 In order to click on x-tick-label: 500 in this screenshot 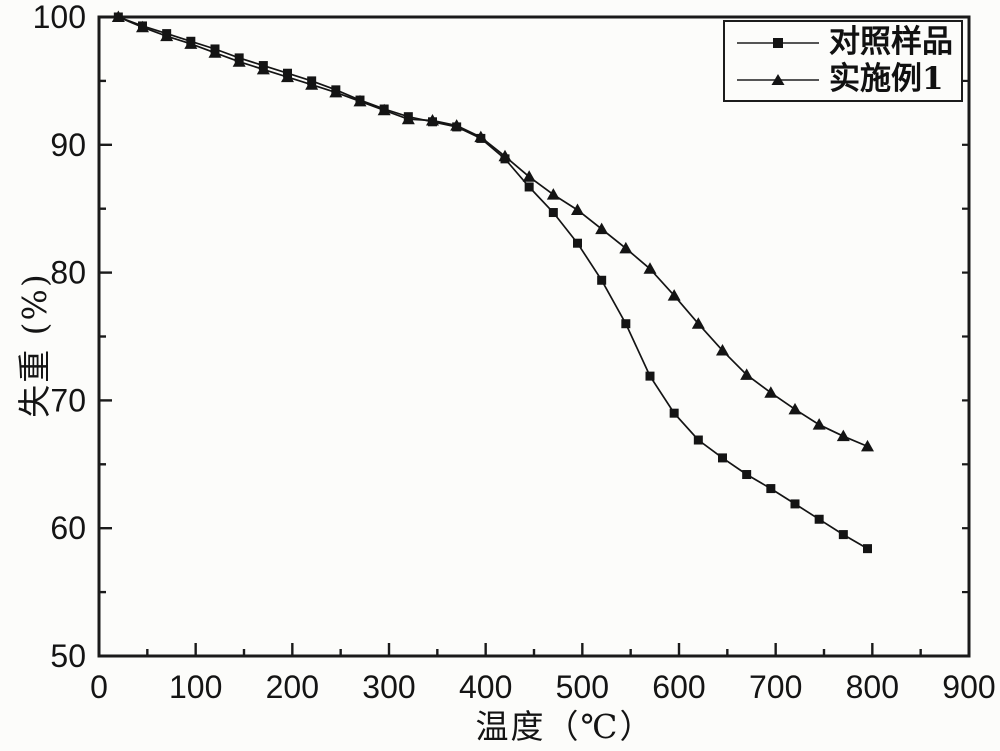, I will do `click(582, 687)`.